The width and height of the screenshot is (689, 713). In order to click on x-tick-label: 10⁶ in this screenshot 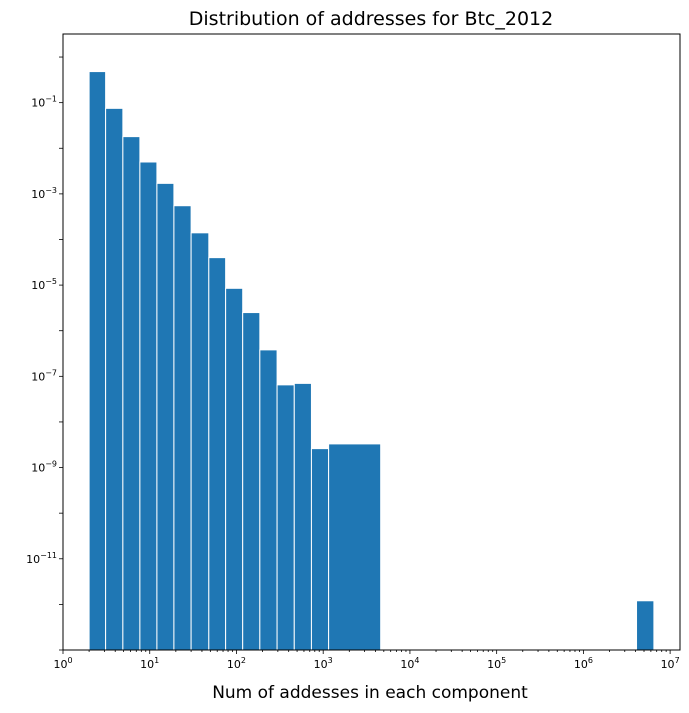, I will do `click(583, 663)`.